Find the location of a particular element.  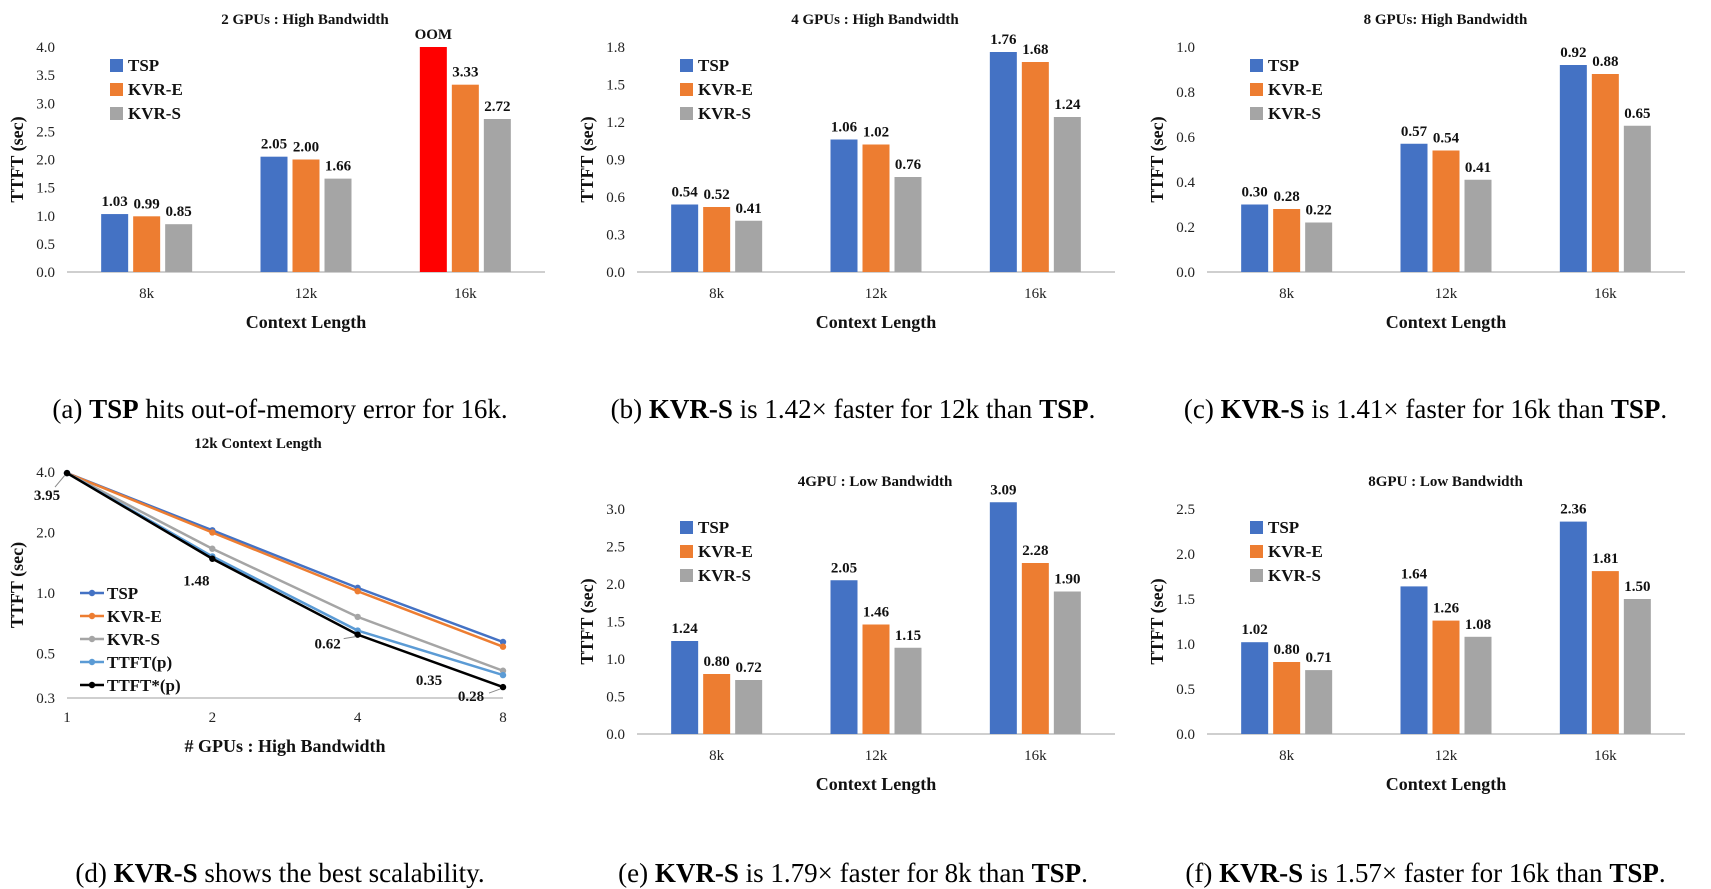

data-label-tsp-16k: 1.76 is located at coordinates (1003, 40).